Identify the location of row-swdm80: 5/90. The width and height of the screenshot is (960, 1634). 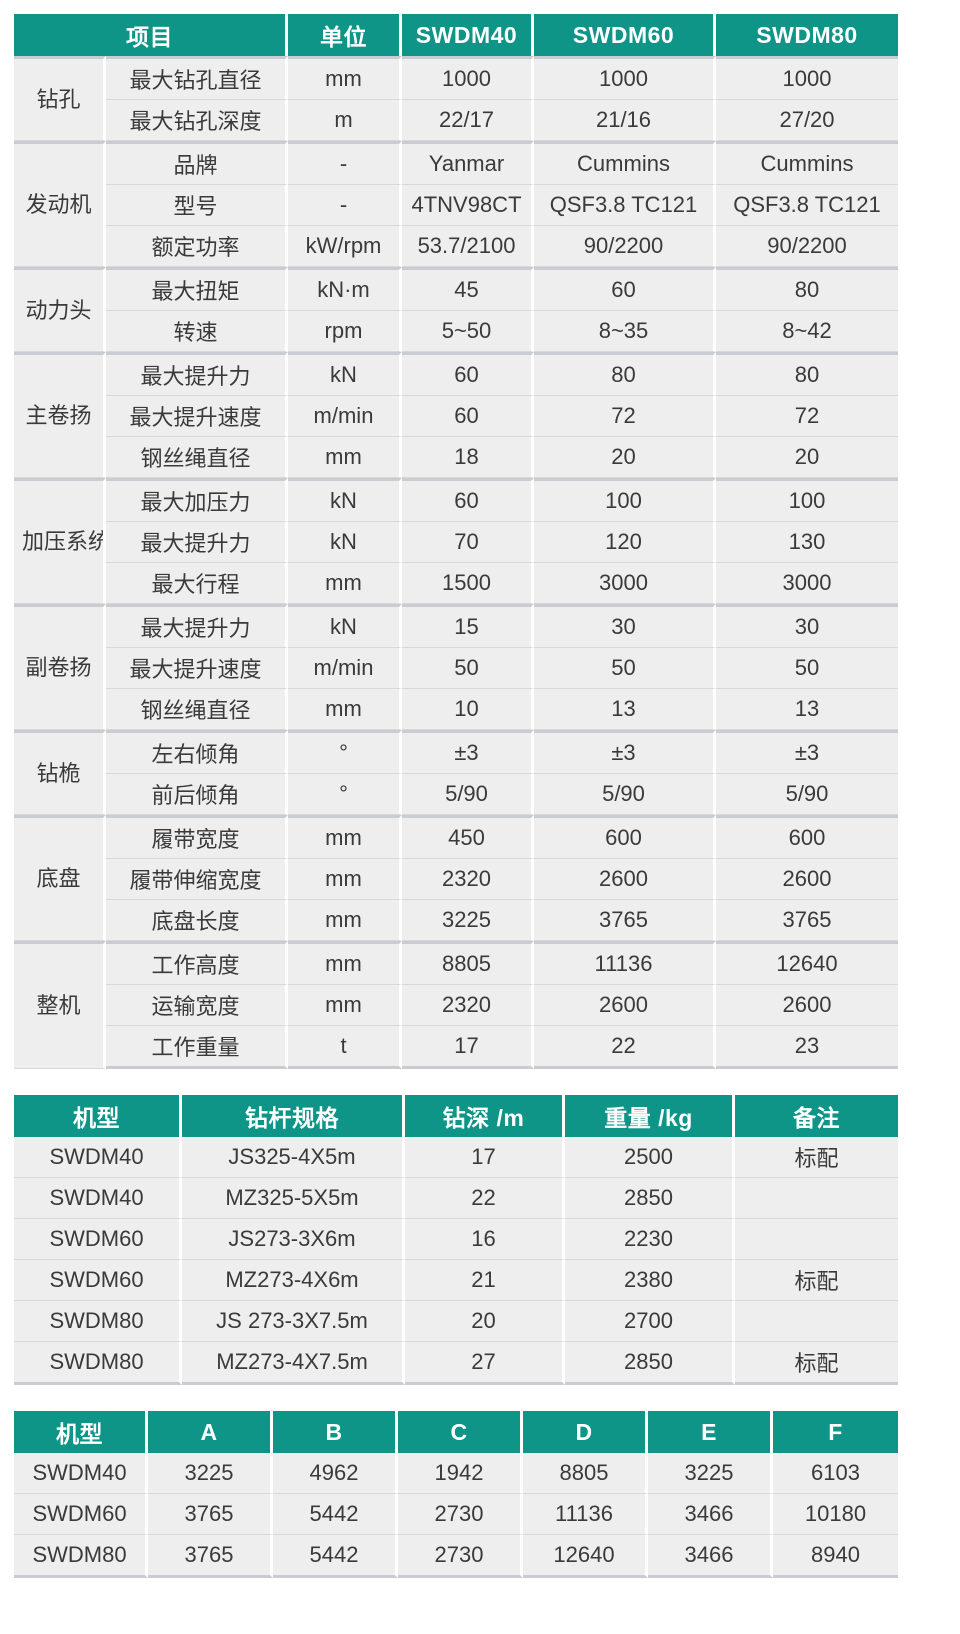
(807, 794).